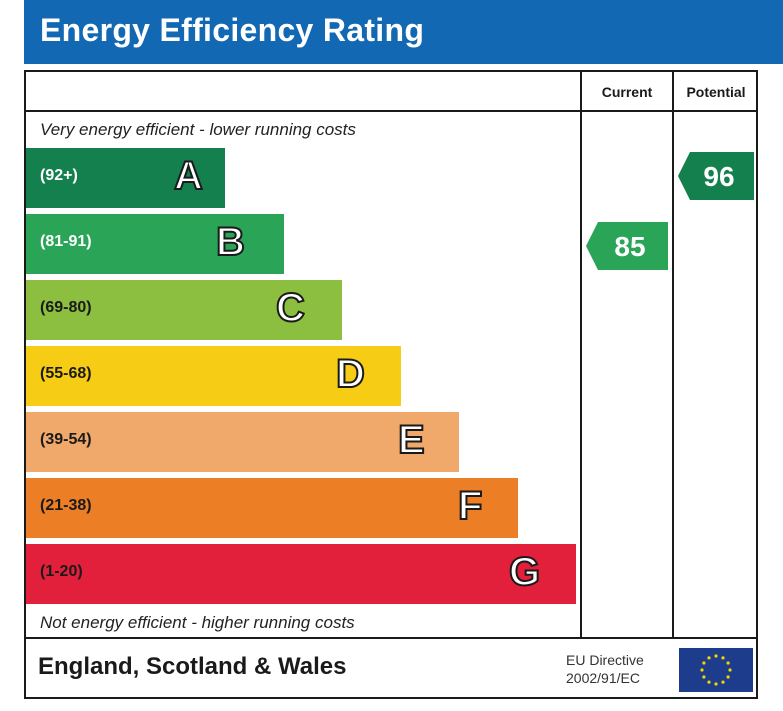  I want to click on footer-region: England, Scotland & Wales, so click(192, 666).